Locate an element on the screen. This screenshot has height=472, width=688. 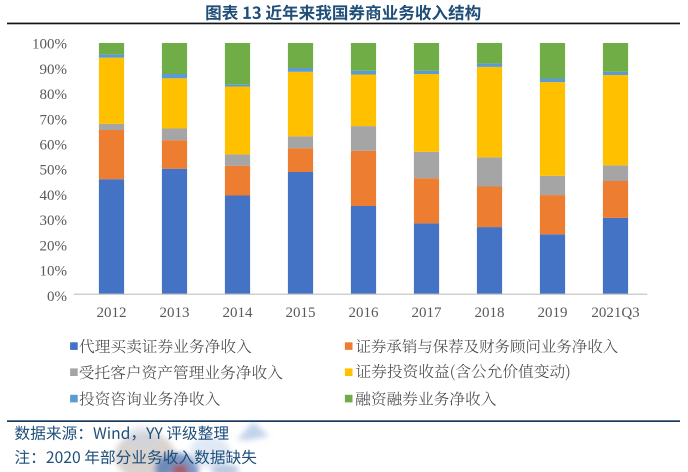
svg-text: 40% is located at coordinates (54, 196).